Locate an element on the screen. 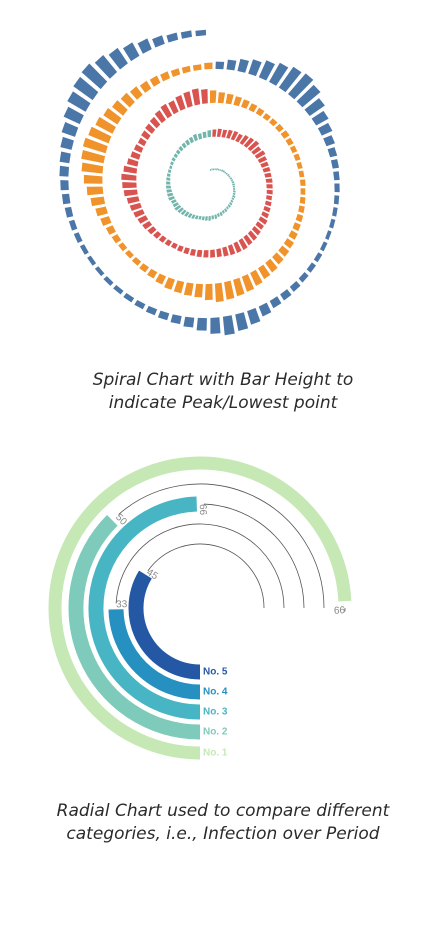  radial-category-label: No. 5 is located at coordinates (215, 672).